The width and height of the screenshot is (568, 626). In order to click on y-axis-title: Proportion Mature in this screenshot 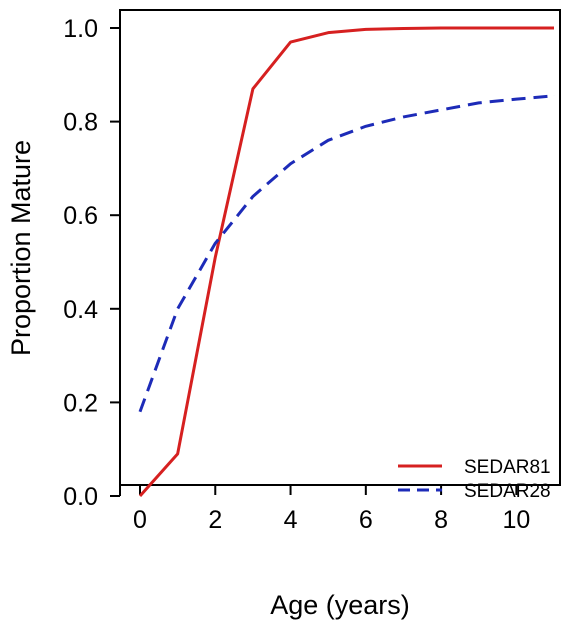, I will do `click(21, 248)`.